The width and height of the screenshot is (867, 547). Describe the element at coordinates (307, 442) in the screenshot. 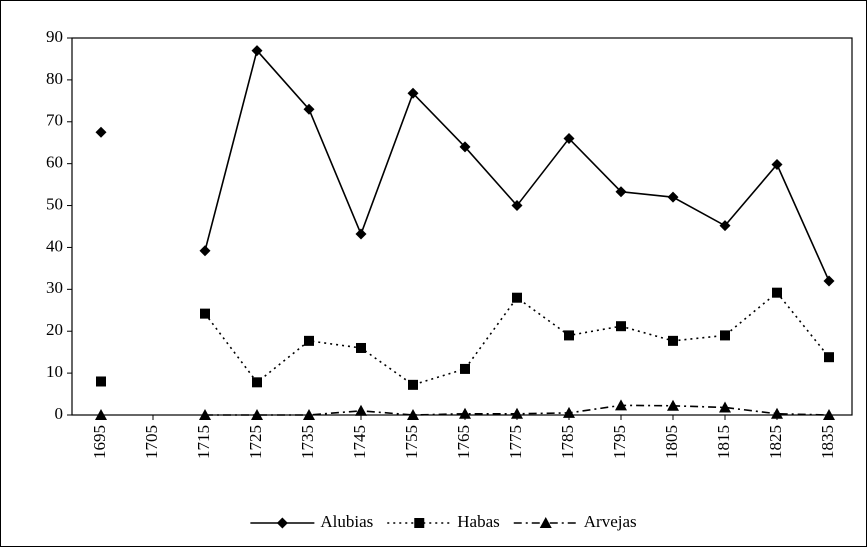

I see `x-tick-label: 1735` at that location.